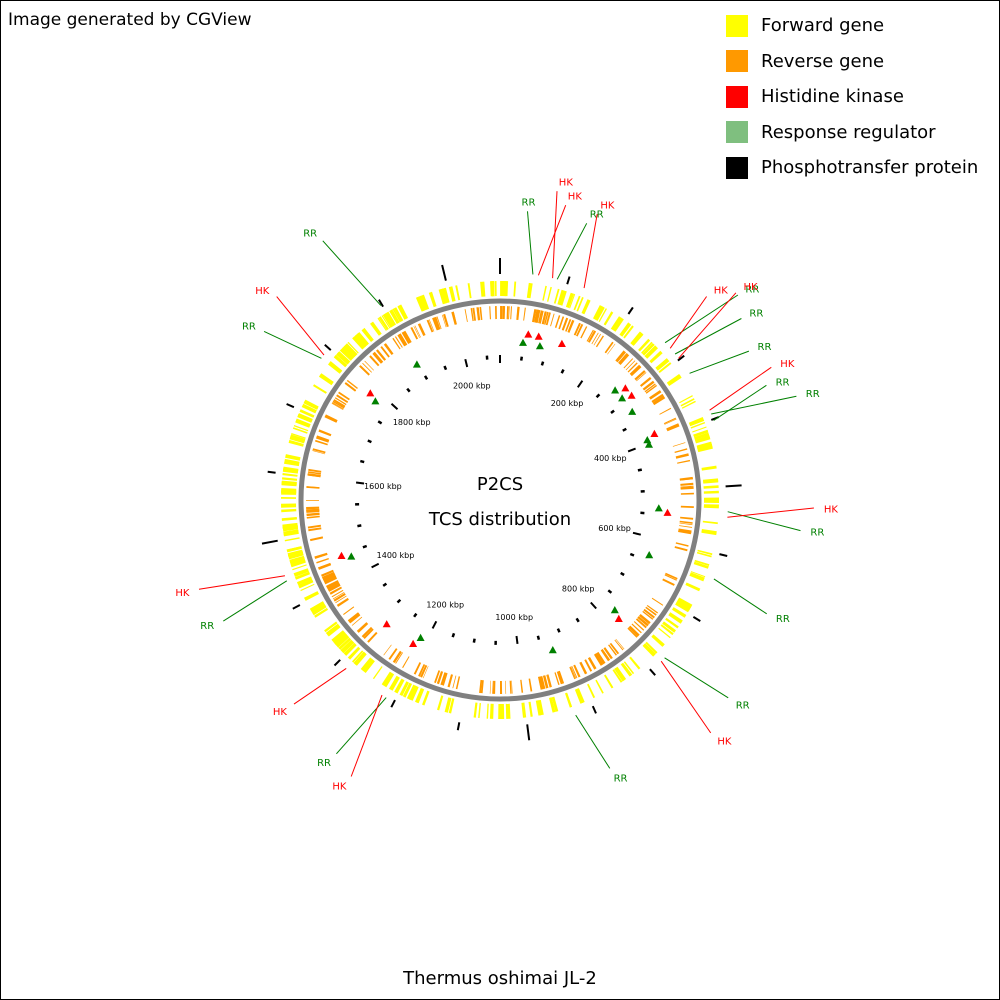 The width and height of the screenshot is (1000, 1000). Describe the element at coordinates (412, 422) in the screenshot. I see `scale-label: 1800 kbp` at that location.